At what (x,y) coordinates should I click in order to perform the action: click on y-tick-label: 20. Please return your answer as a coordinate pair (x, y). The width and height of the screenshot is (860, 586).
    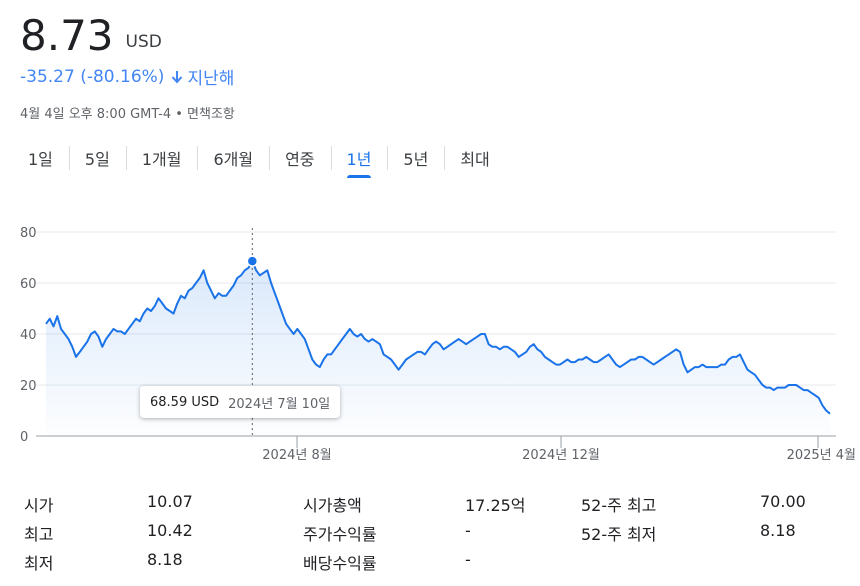
    Looking at the image, I should click on (28, 386).